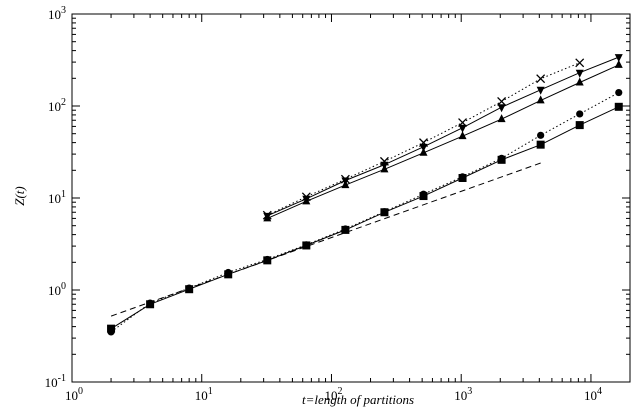 This screenshot has width=638, height=415. What do you see at coordinates (57, 289) in the screenshot?
I see `y-tick-label: 10⁰` at bounding box center [57, 289].